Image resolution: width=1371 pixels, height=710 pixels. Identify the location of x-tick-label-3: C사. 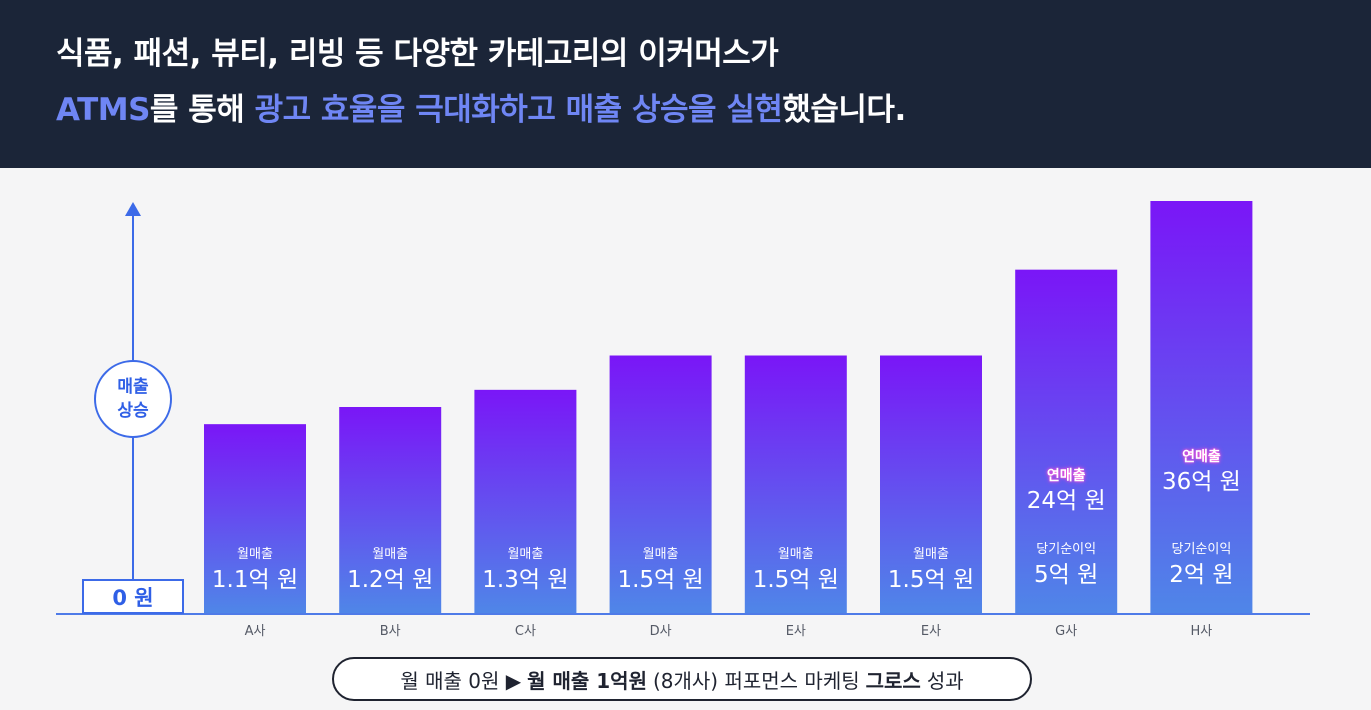
(525, 631).